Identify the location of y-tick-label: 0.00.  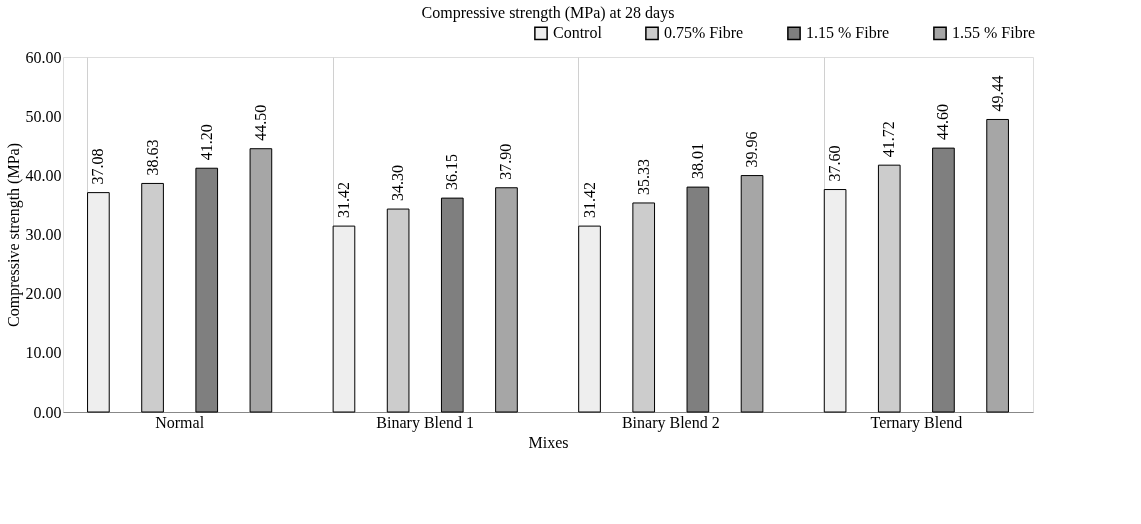
(47, 412).